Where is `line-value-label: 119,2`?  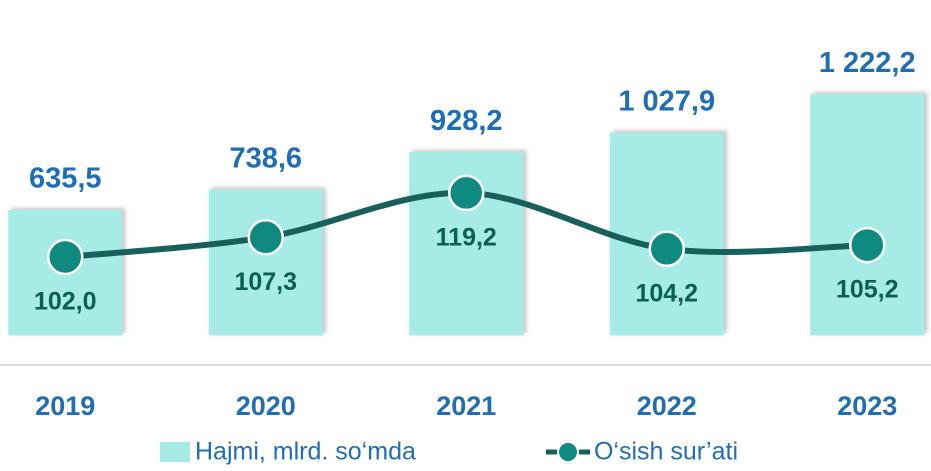
line-value-label: 119,2 is located at coordinates (466, 238).